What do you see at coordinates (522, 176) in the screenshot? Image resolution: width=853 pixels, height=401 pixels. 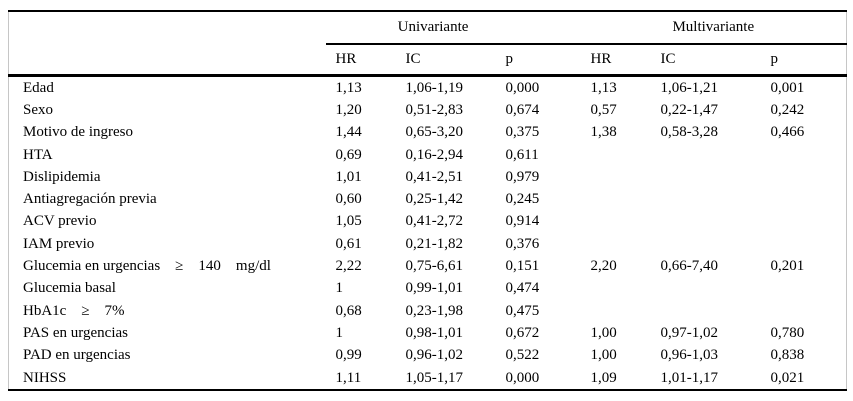 I see `uni-p-value: 0,979` at bounding box center [522, 176].